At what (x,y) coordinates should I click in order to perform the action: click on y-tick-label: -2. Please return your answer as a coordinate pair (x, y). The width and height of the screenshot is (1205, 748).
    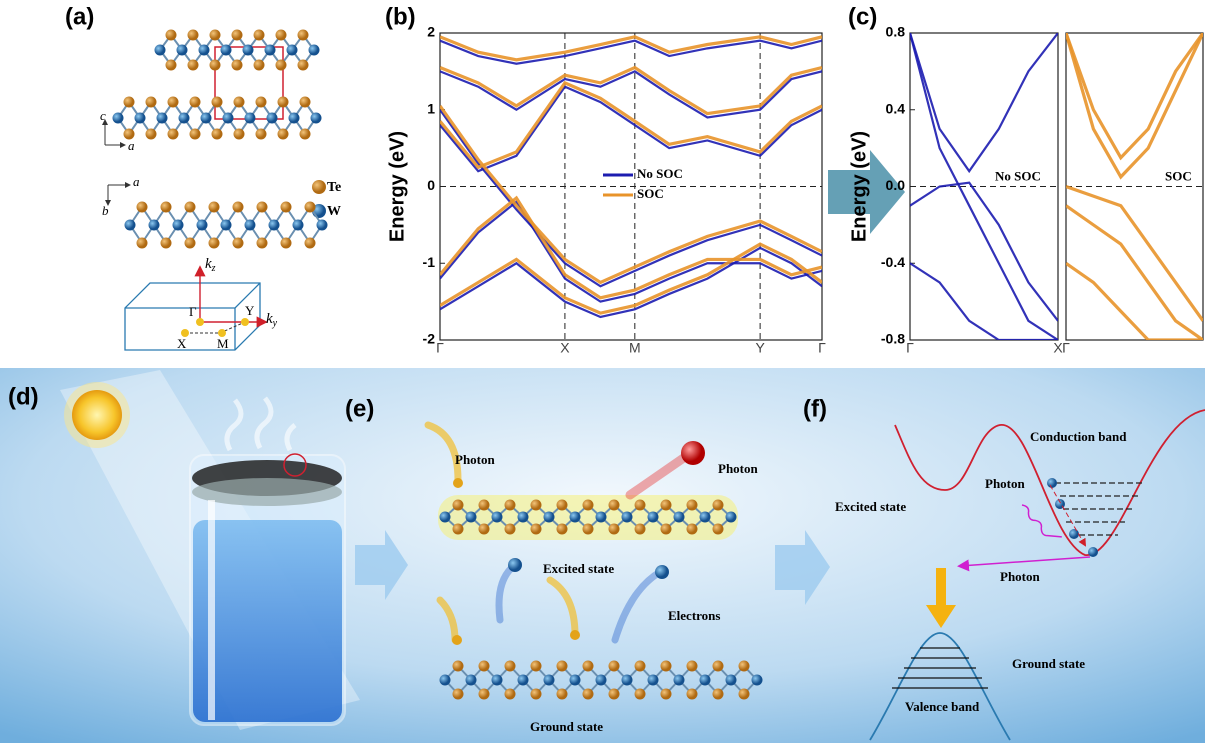
    Looking at the image, I should click on (429, 339).